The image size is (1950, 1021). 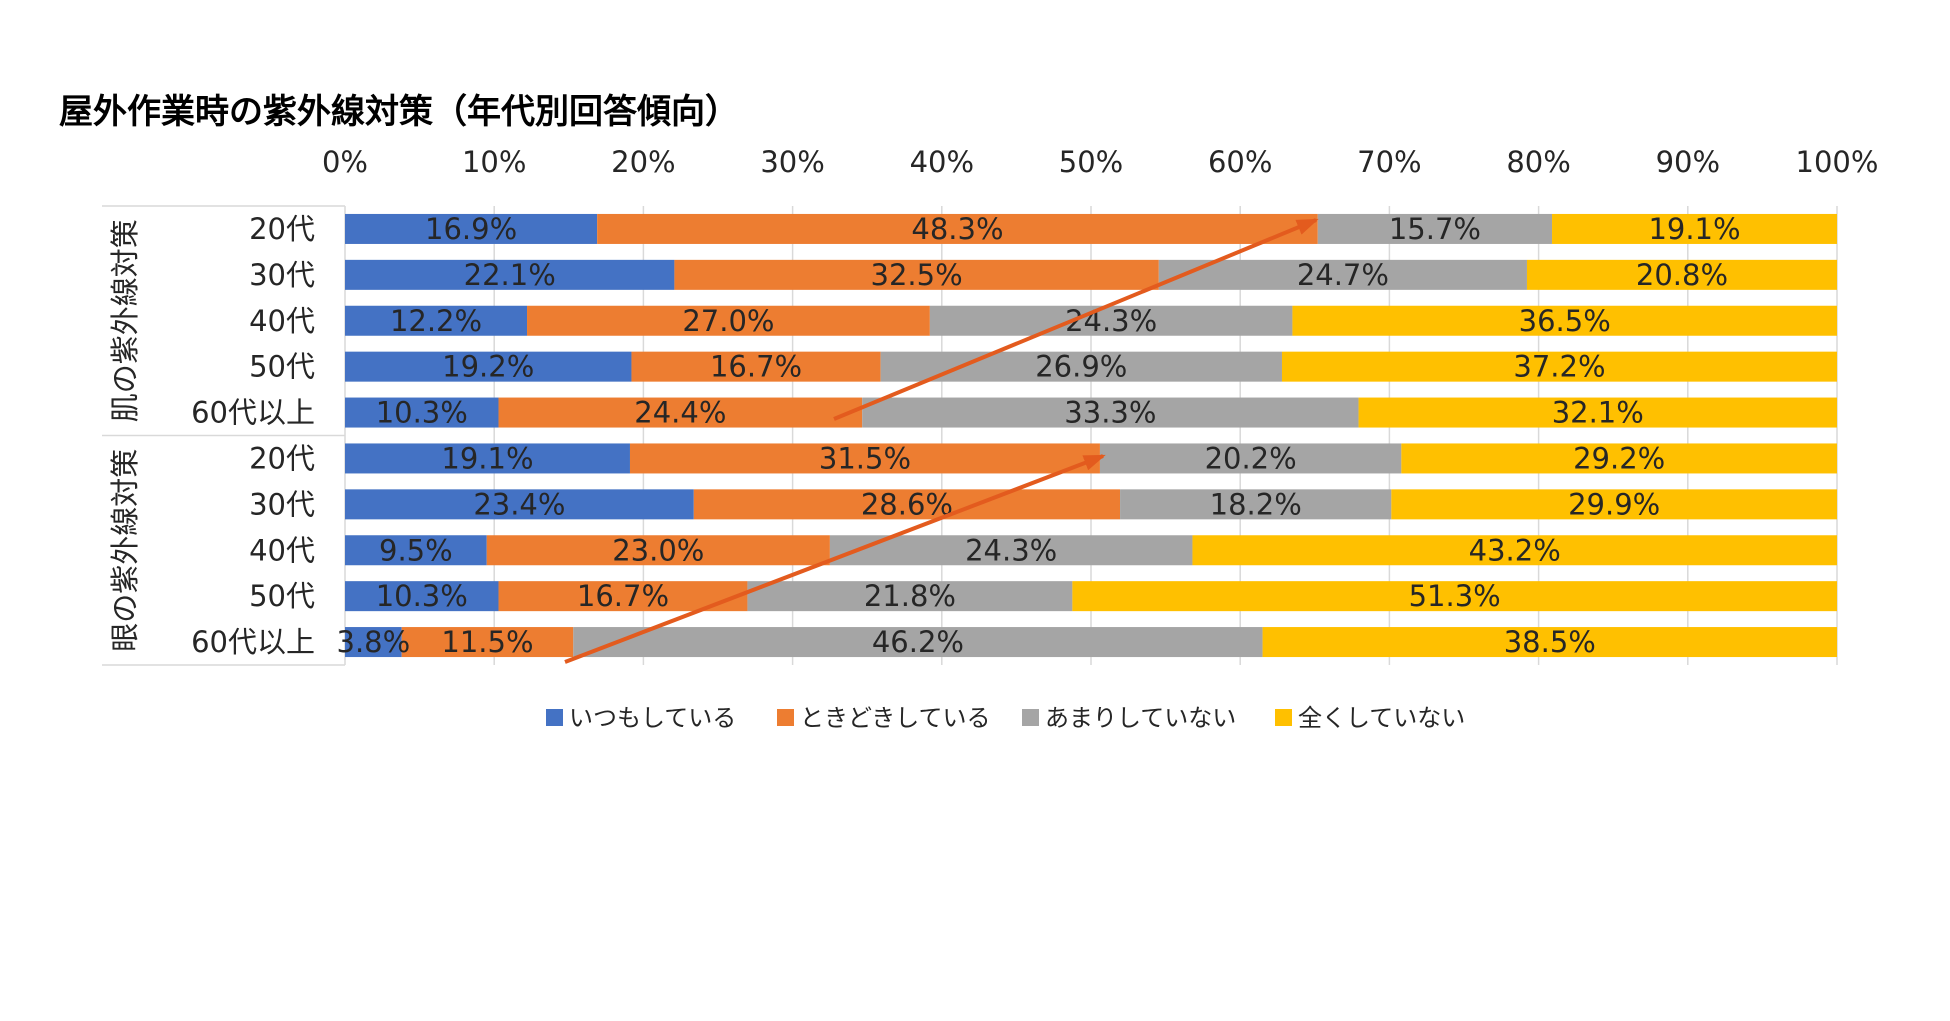 I want to click on data-label: 28.6%, so click(x=907, y=504).